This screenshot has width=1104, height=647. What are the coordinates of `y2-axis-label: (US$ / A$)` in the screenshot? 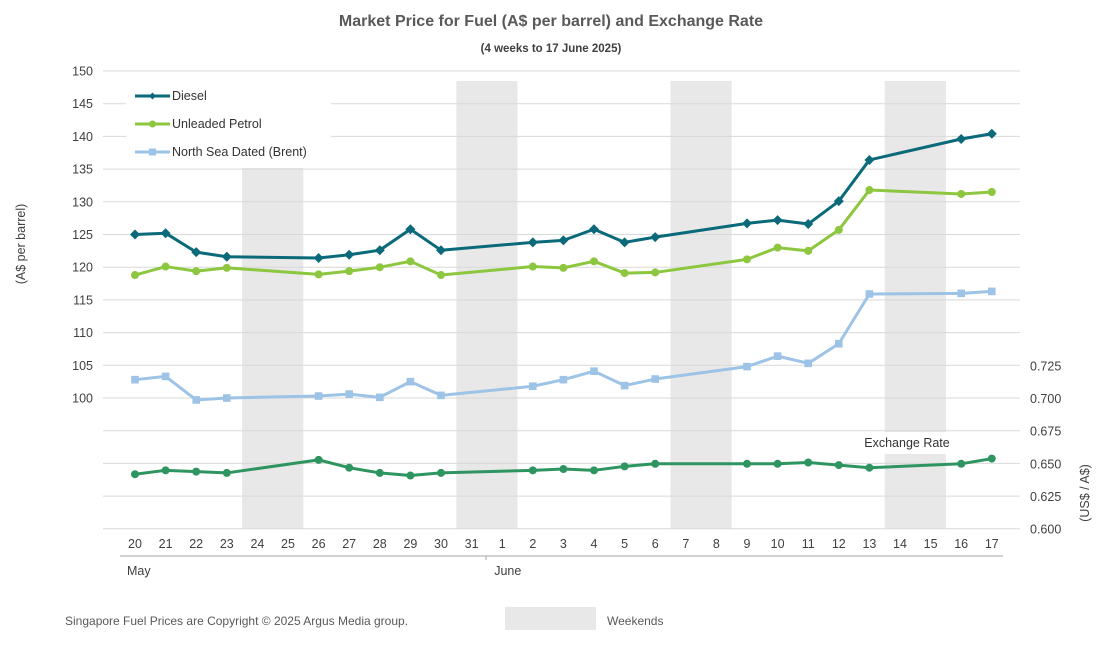 It's located at (1085, 493).